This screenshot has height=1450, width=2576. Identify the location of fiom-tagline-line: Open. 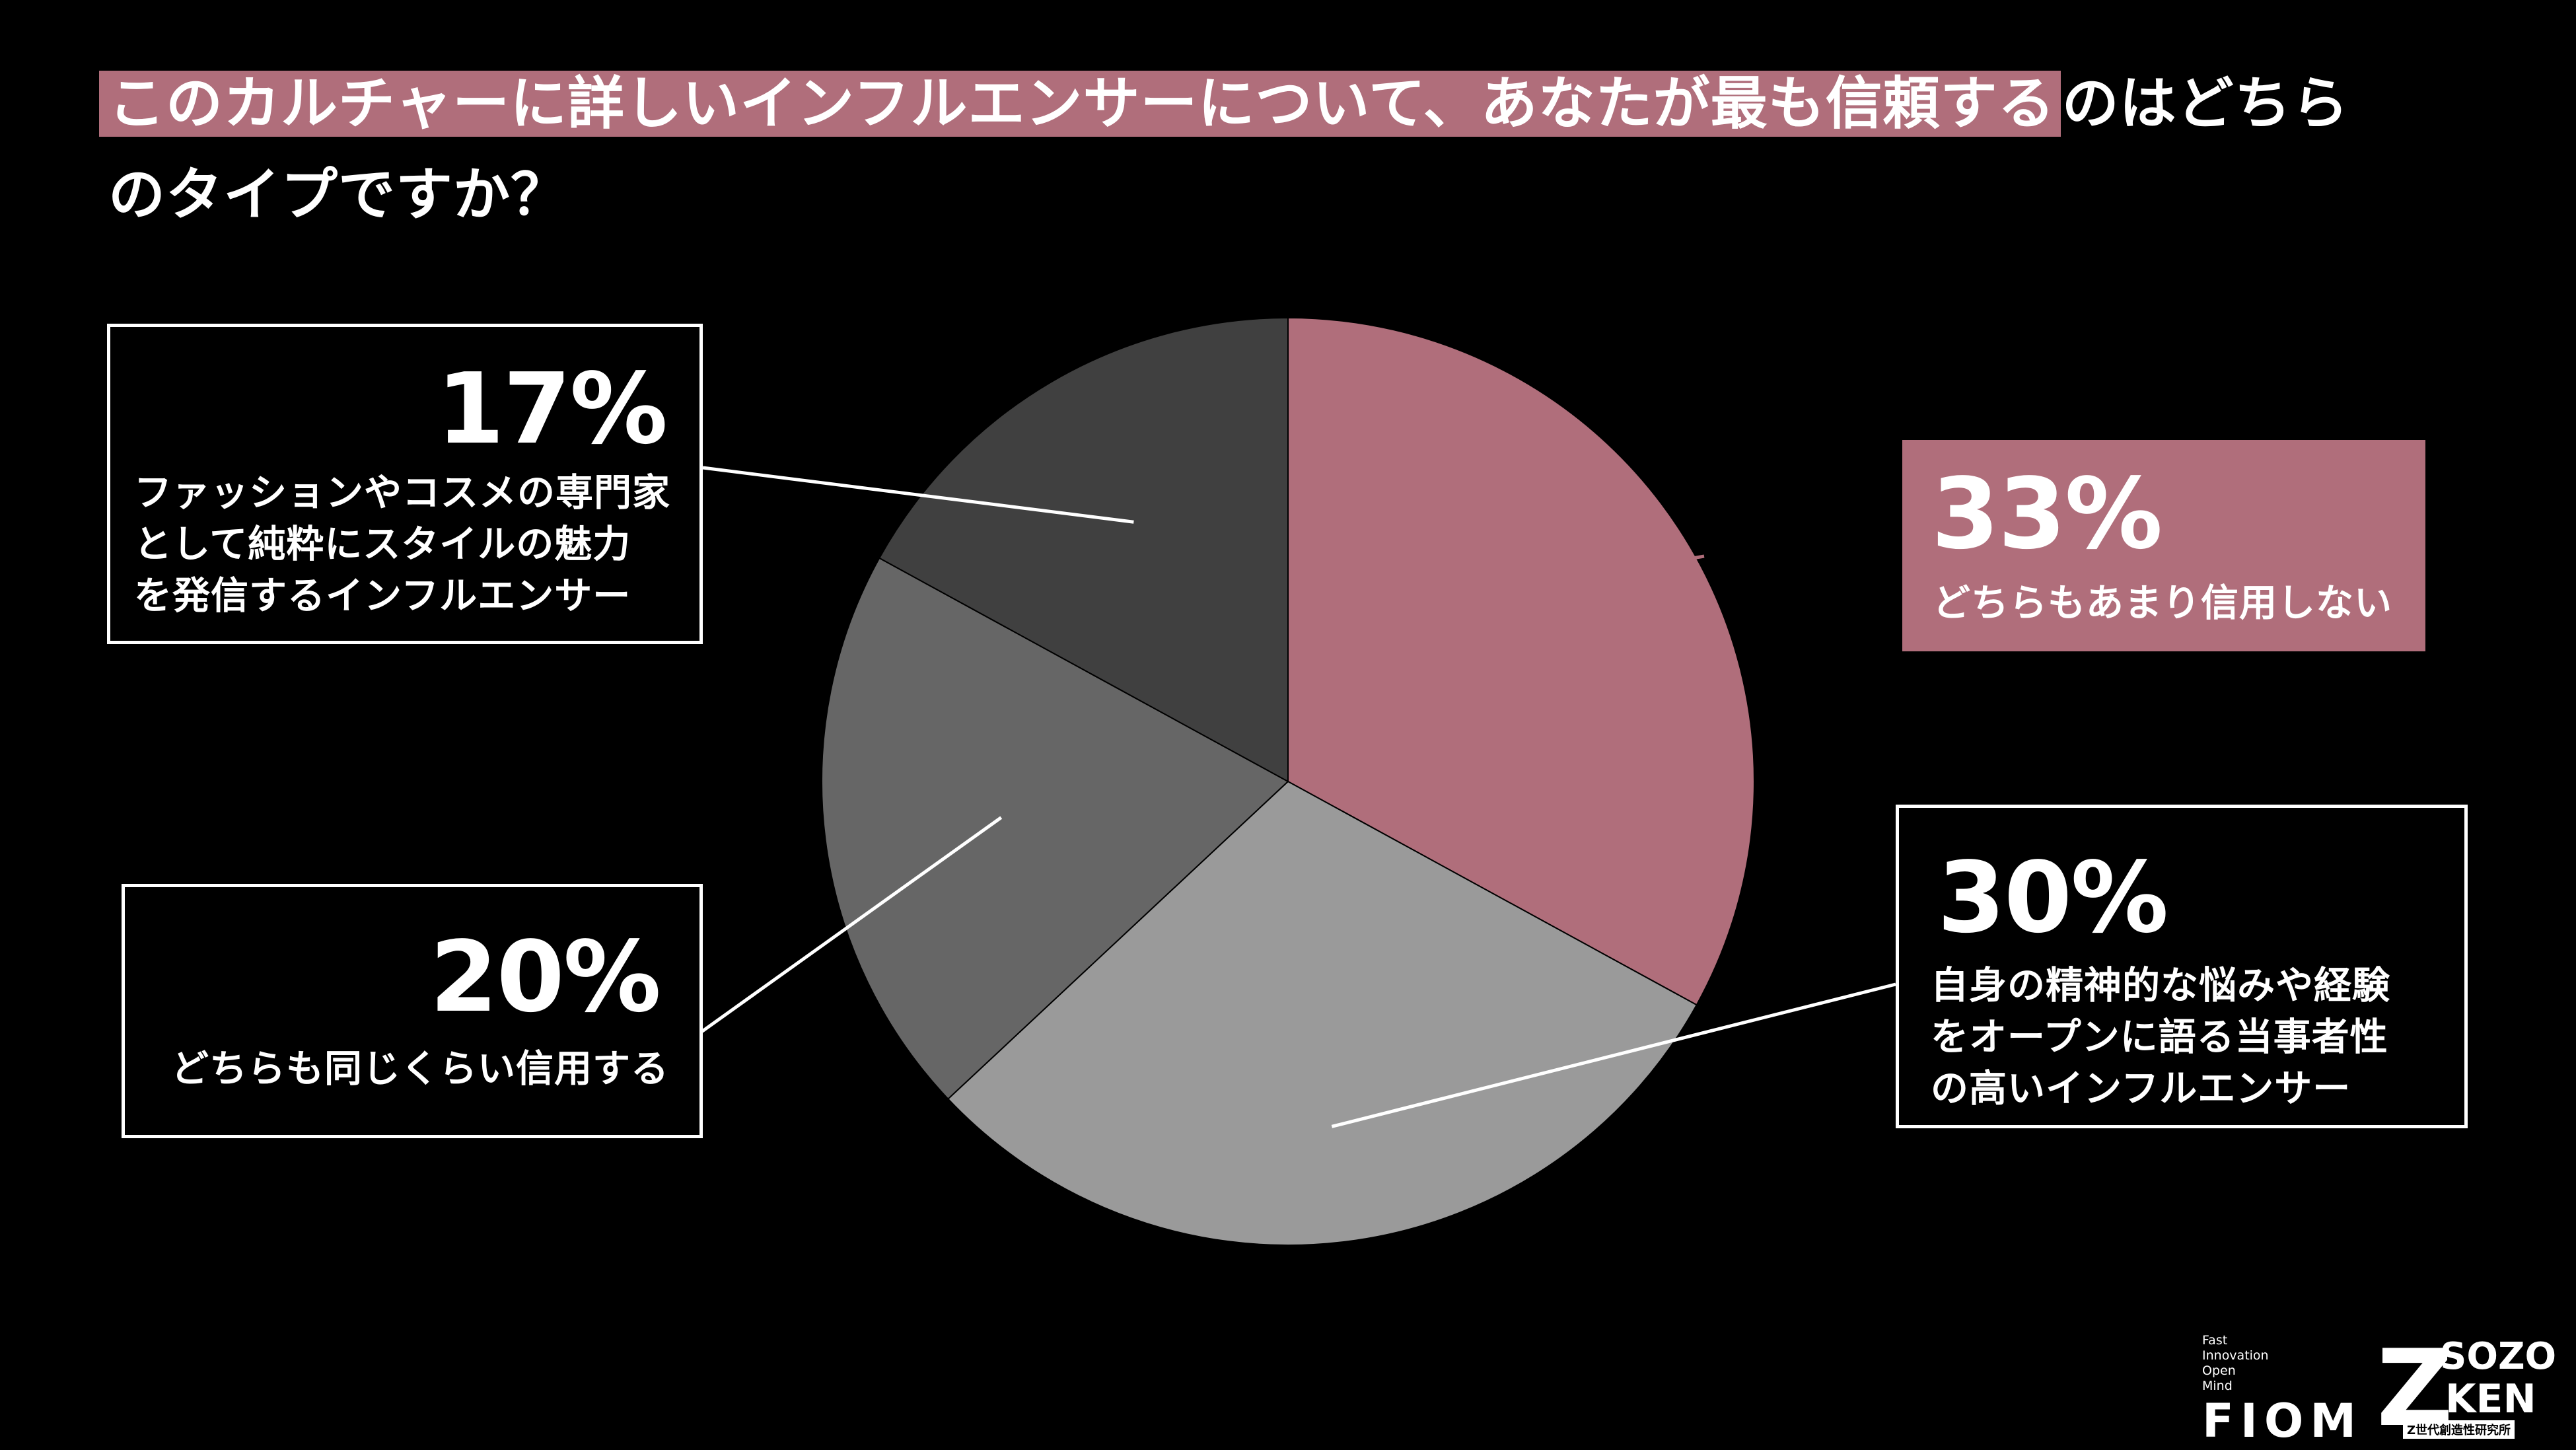
(2219, 1370).